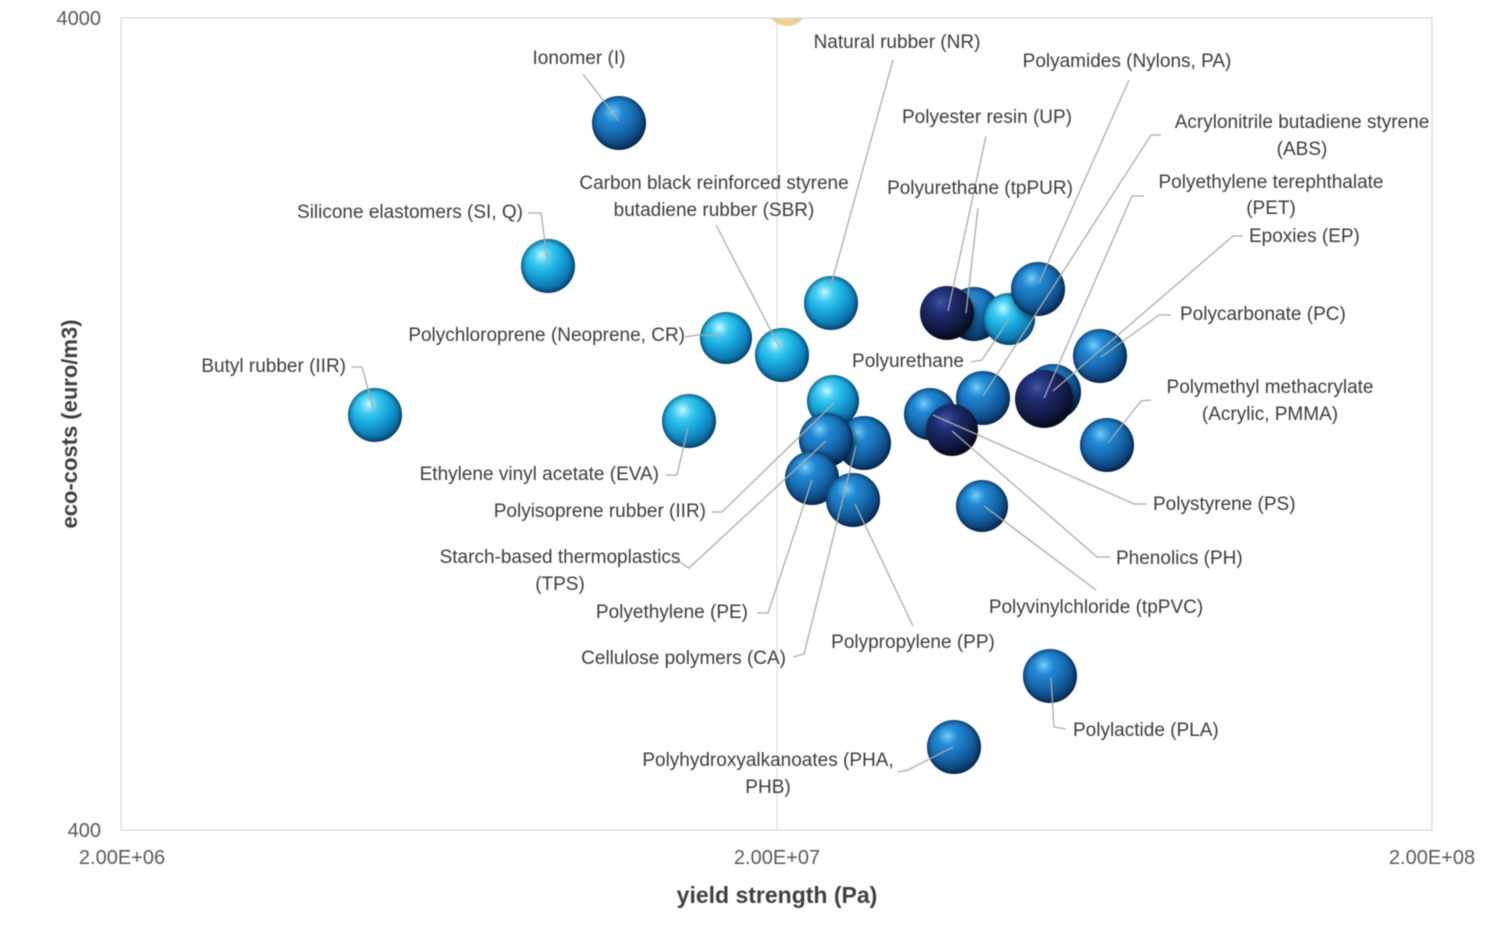 The image size is (1500, 947). Describe the element at coordinates (1271, 182) in the screenshot. I see `svg-text: Polyethylene terephthalate` at that location.